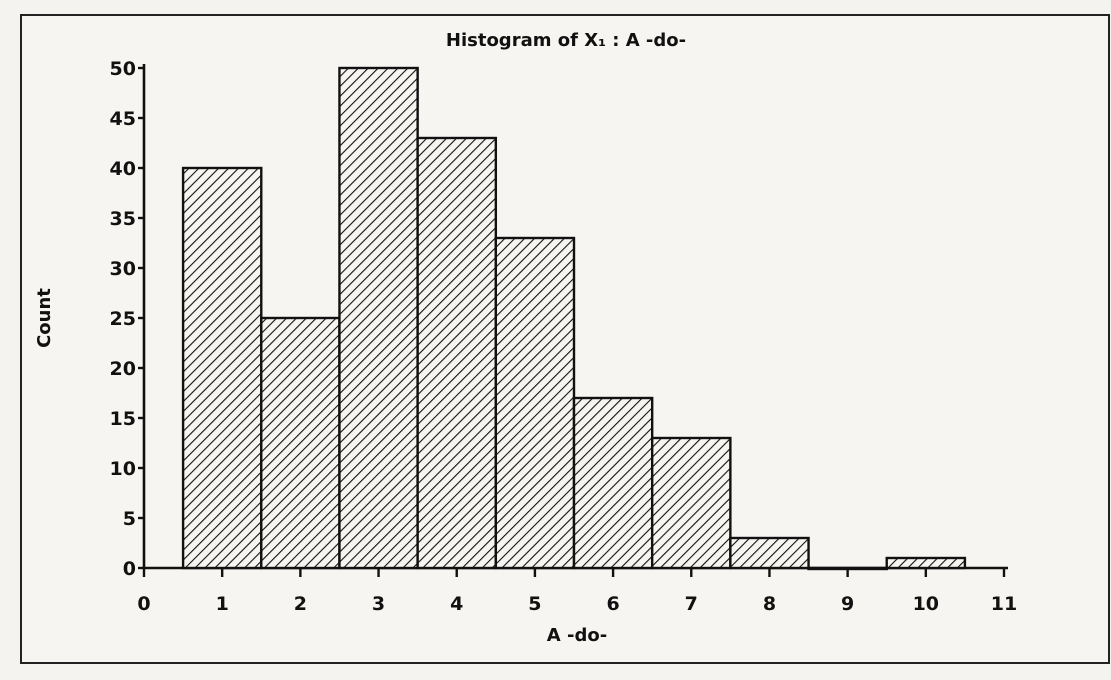 The image size is (1111, 680). I want to click on x-tick-label: 9, so click(847, 604).